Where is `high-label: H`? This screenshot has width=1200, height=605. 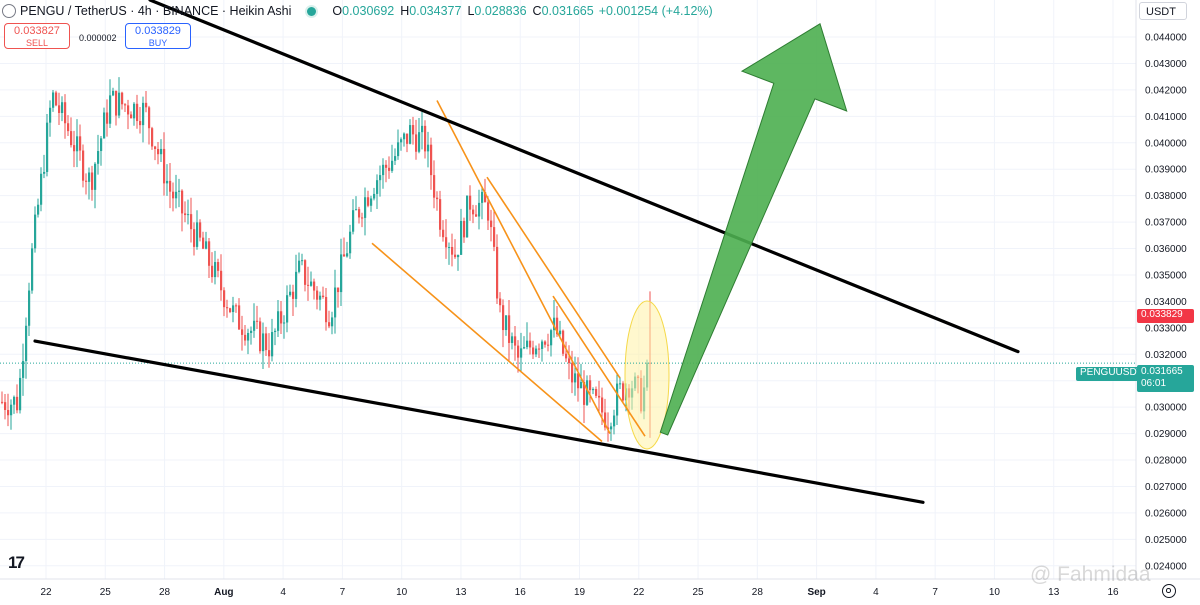 high-label: H is located at coordinates (405, 11).